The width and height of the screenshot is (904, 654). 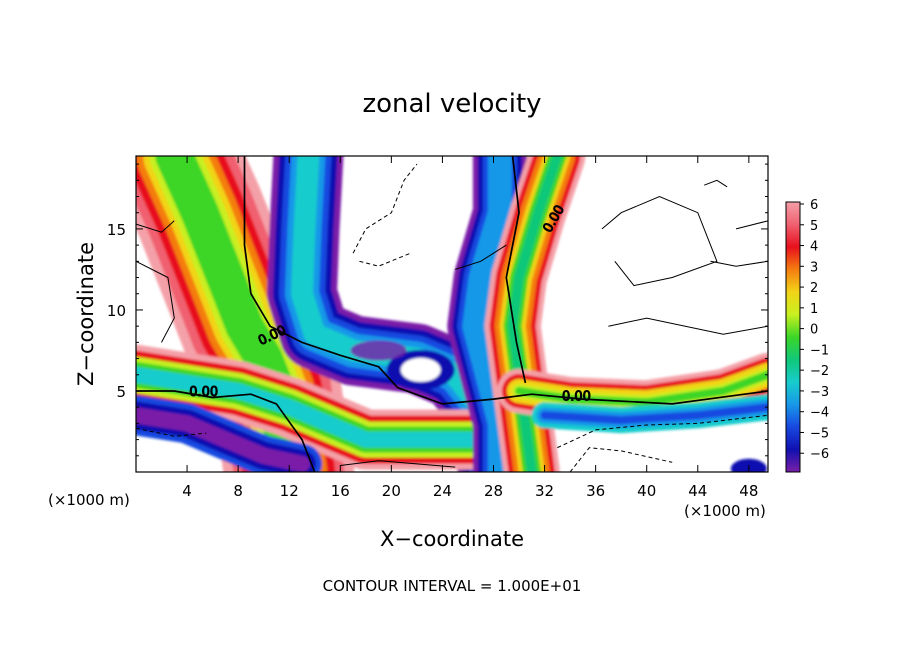 I want to click on x-tick-label: 4, so click(x=187, y=491).